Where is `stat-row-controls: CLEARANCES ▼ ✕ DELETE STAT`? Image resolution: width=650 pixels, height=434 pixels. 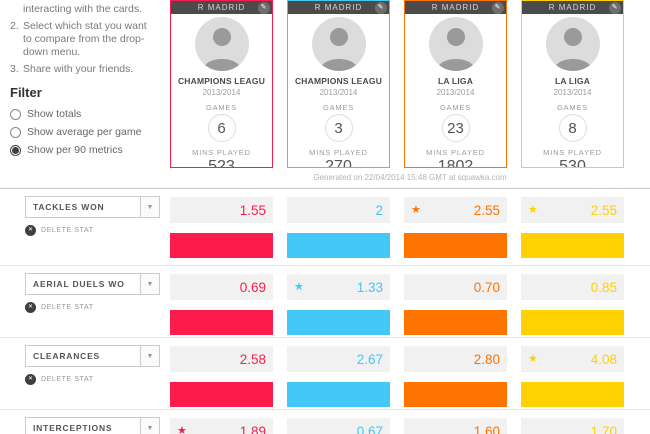 stat-row-controls: CLEARANCES ▼ ✕ DELETE STAT is located at coordinates (82, 373).